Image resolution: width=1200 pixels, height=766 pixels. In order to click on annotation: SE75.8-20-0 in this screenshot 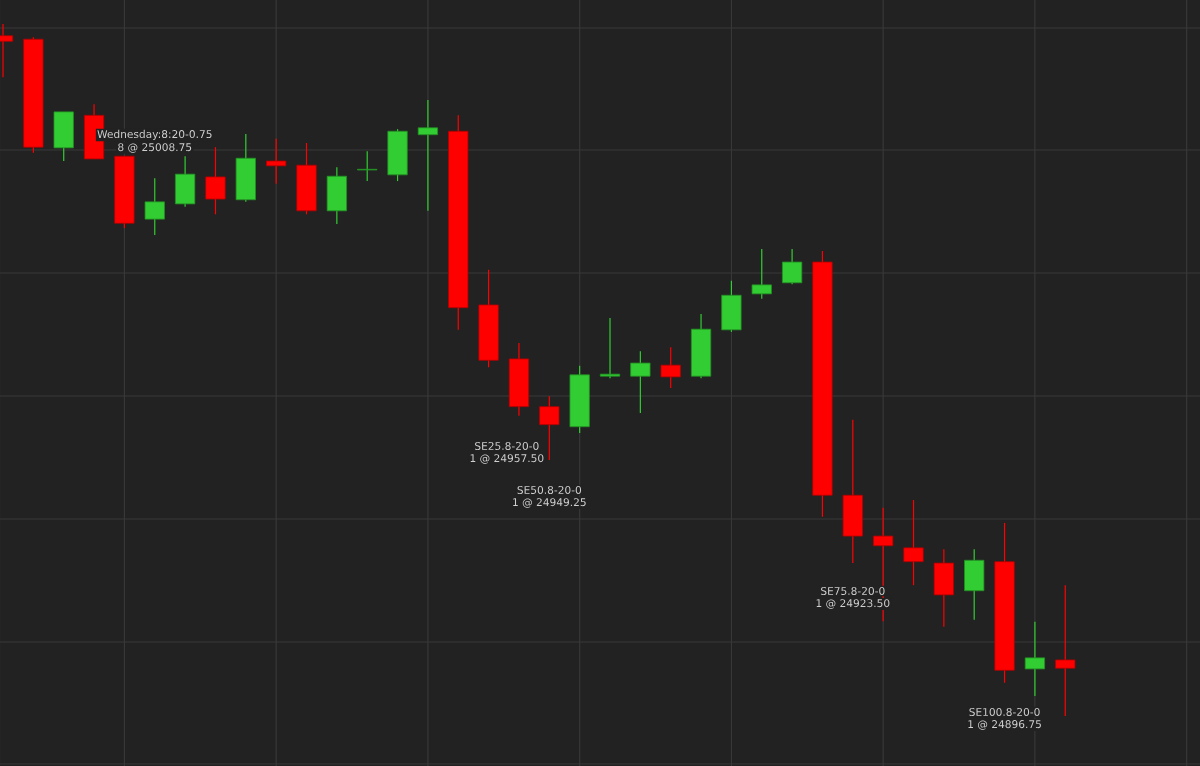, I will do `click(853, 590)`.